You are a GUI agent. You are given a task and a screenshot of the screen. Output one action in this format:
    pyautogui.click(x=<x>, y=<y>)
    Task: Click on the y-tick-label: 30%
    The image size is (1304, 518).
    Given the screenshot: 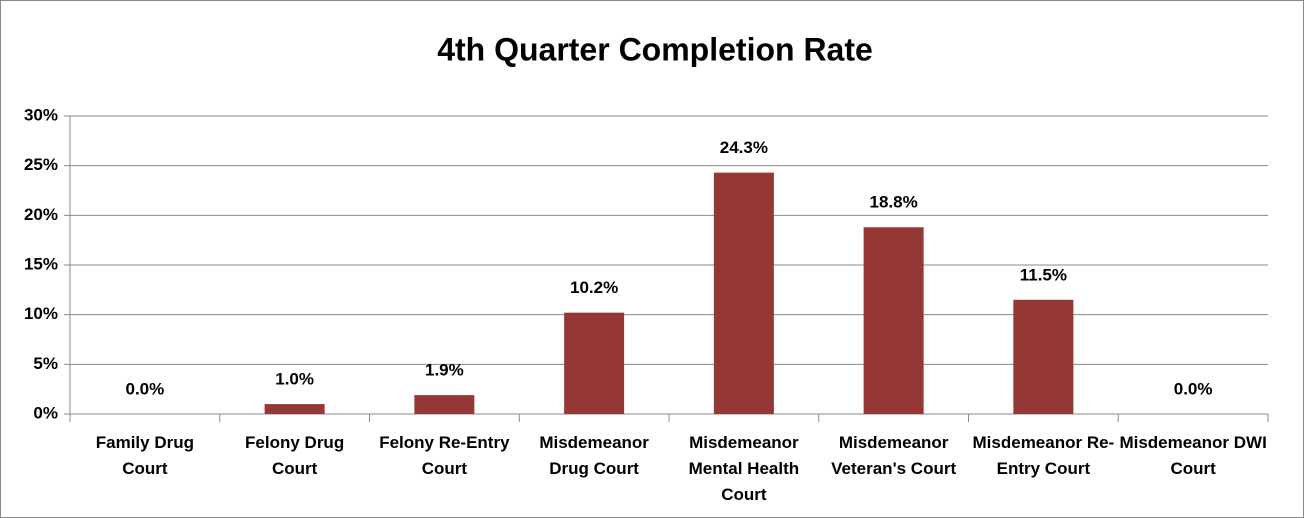 What is the action you would take?
    pyautogui.click(x=41, y=114)
    